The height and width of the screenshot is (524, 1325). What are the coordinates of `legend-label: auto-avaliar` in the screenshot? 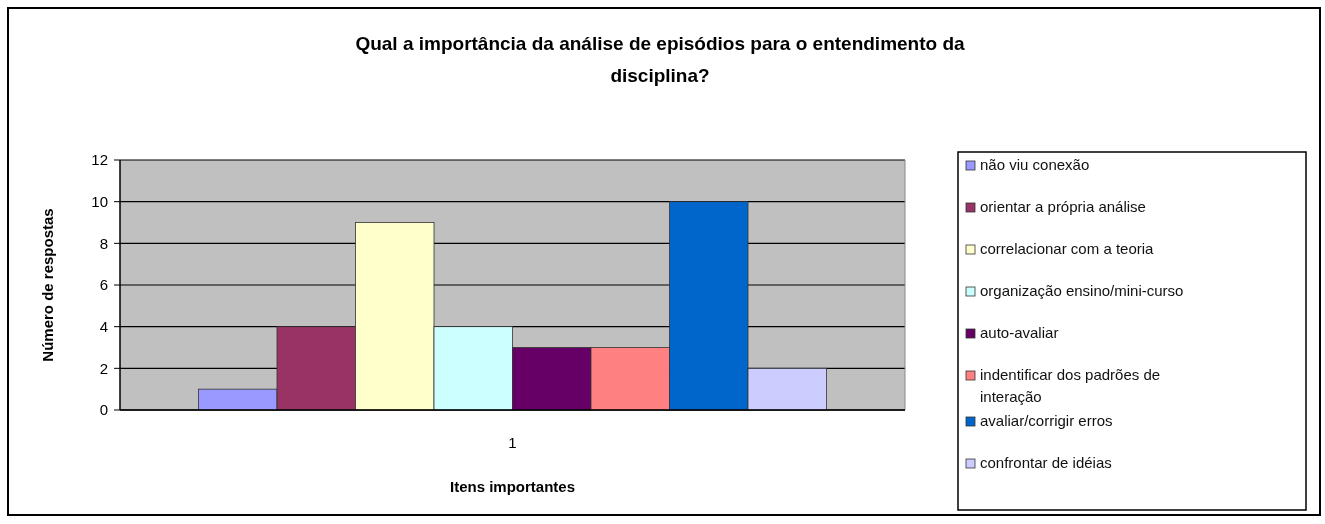 It's located at (1019, 332).